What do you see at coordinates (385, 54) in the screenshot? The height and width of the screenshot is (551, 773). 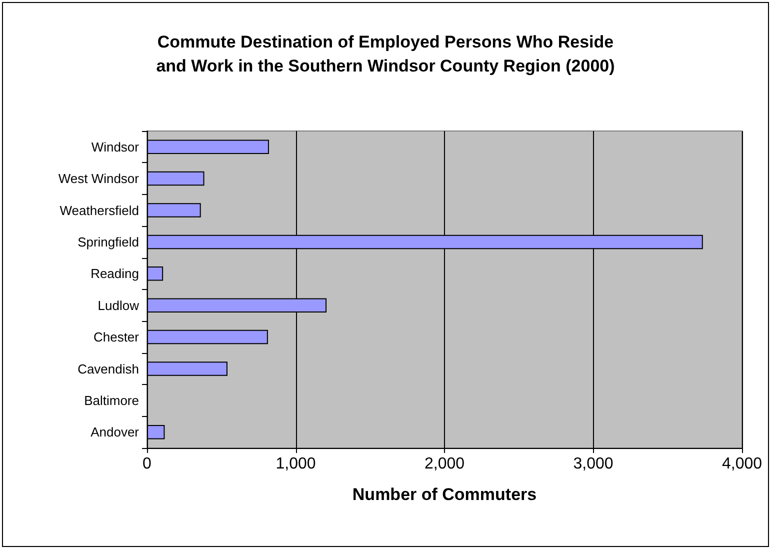 I see `chart-title: Commute Destination of Employed Persons Who Reside and Work in the Southern Windsor County Region (2000)` at bounding box center [385, 54].